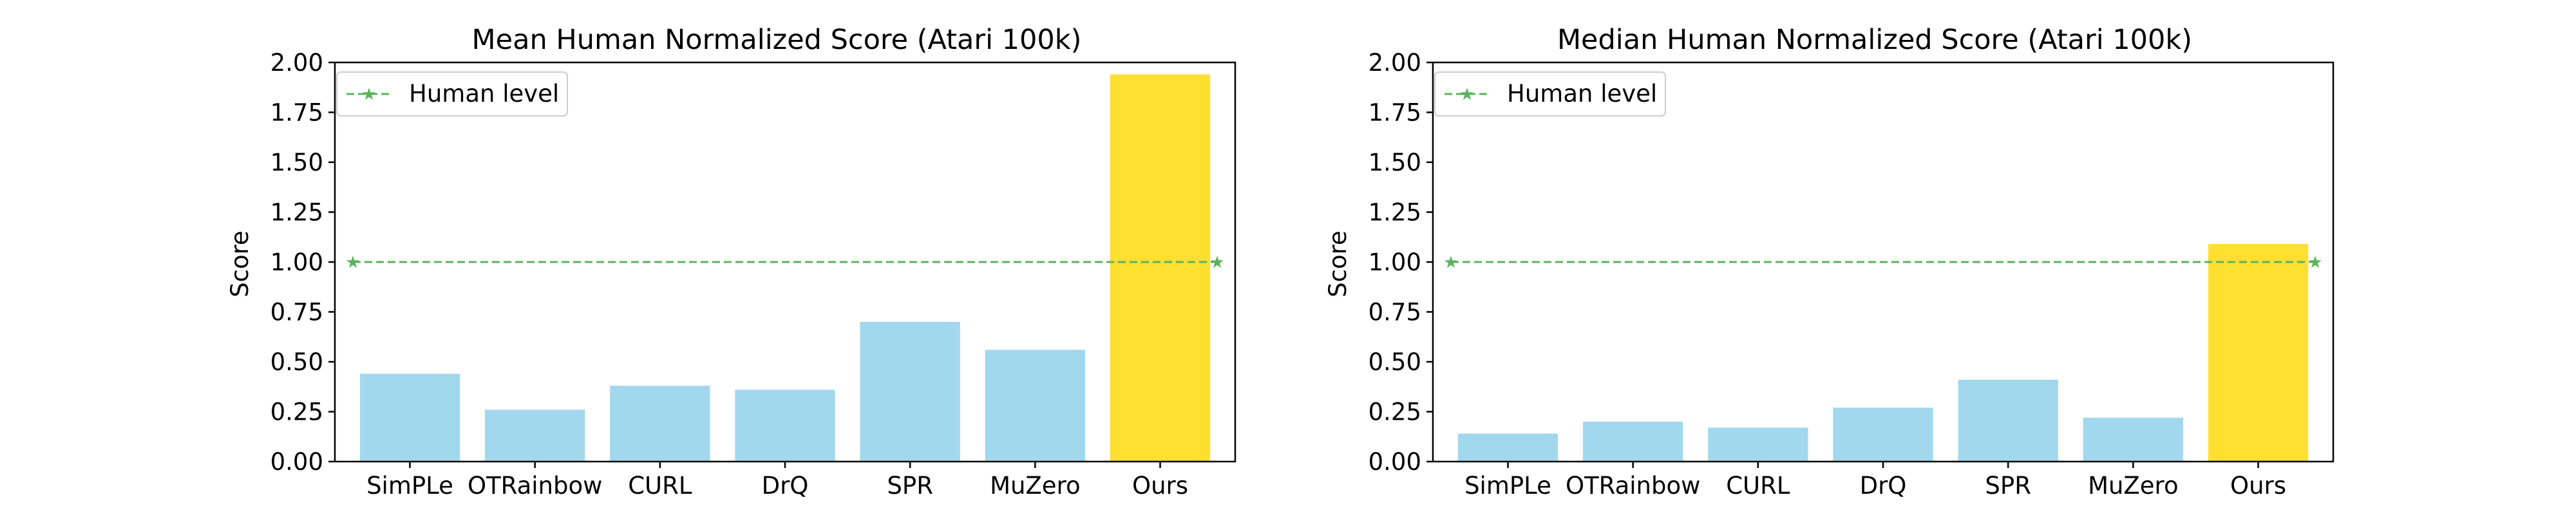 This screenshot has width=2576, height=515. Describe the element at coordinates (1883, 353) in the screenshot. I see `bar-group` at that location.